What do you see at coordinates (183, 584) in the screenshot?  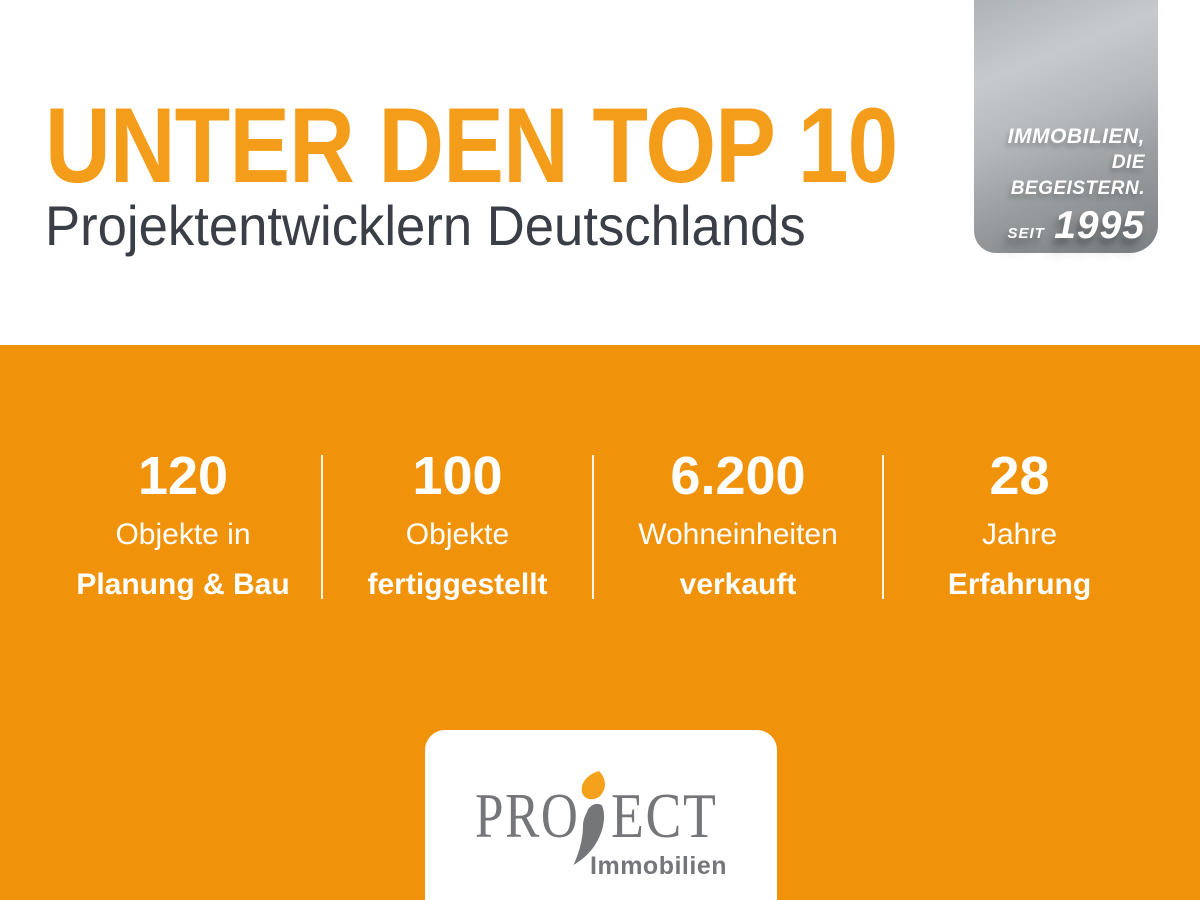 I see `stat-label-bold: Planung & Bau` at bounding box center [183, 584].